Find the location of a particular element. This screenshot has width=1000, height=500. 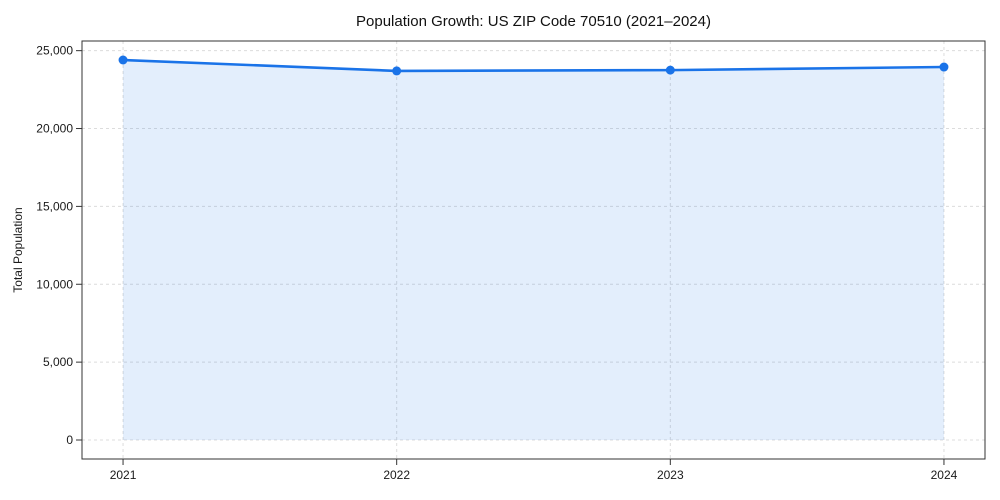

y-tick-label: 20,000 is located at coordinates (54, 129).